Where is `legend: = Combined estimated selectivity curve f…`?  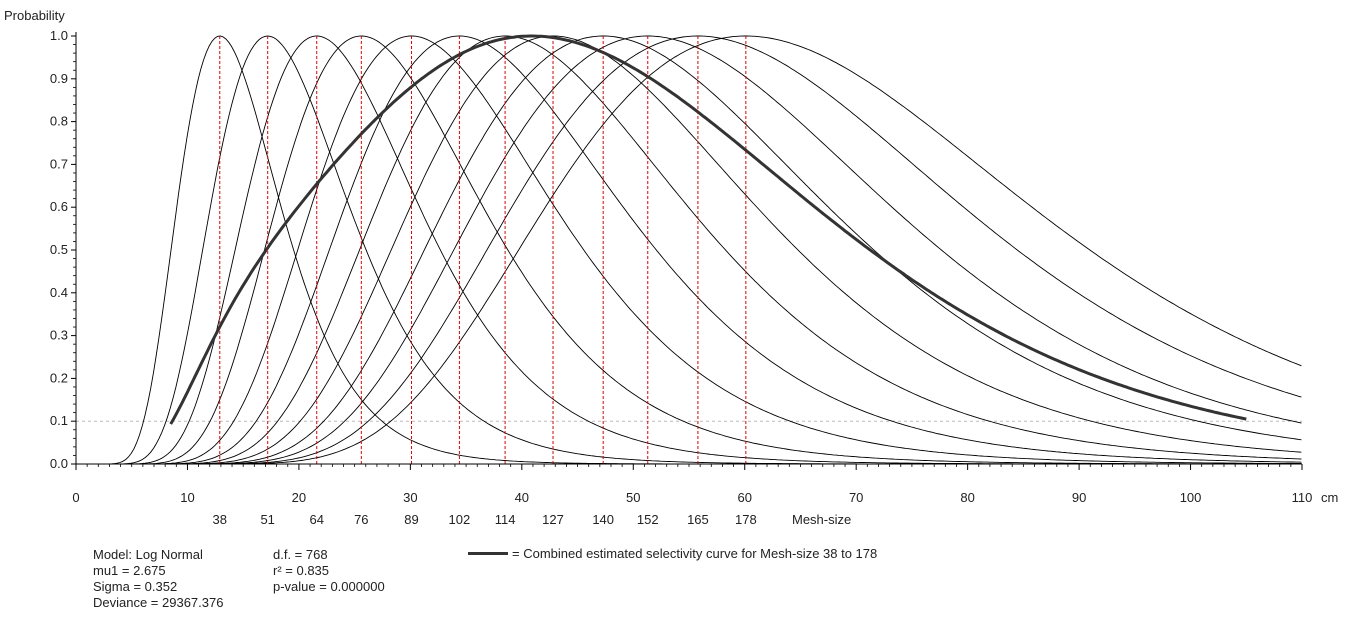
legend: = Combined estimated selectivity curve f… is located at coordinates (672, 553).